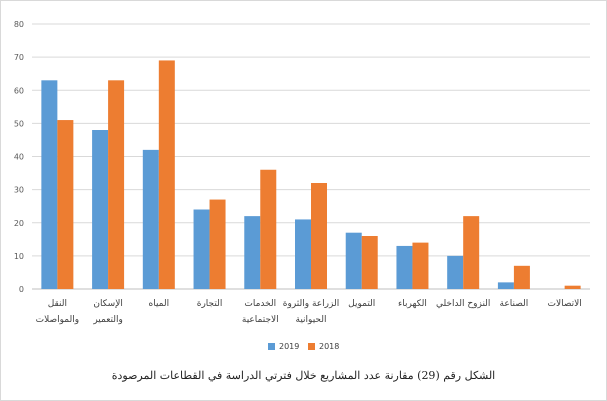  What do you see at coordinates (19, 157) in the screenshot?
I see `y-tick-label: 40` at bounding box center [19, 157].